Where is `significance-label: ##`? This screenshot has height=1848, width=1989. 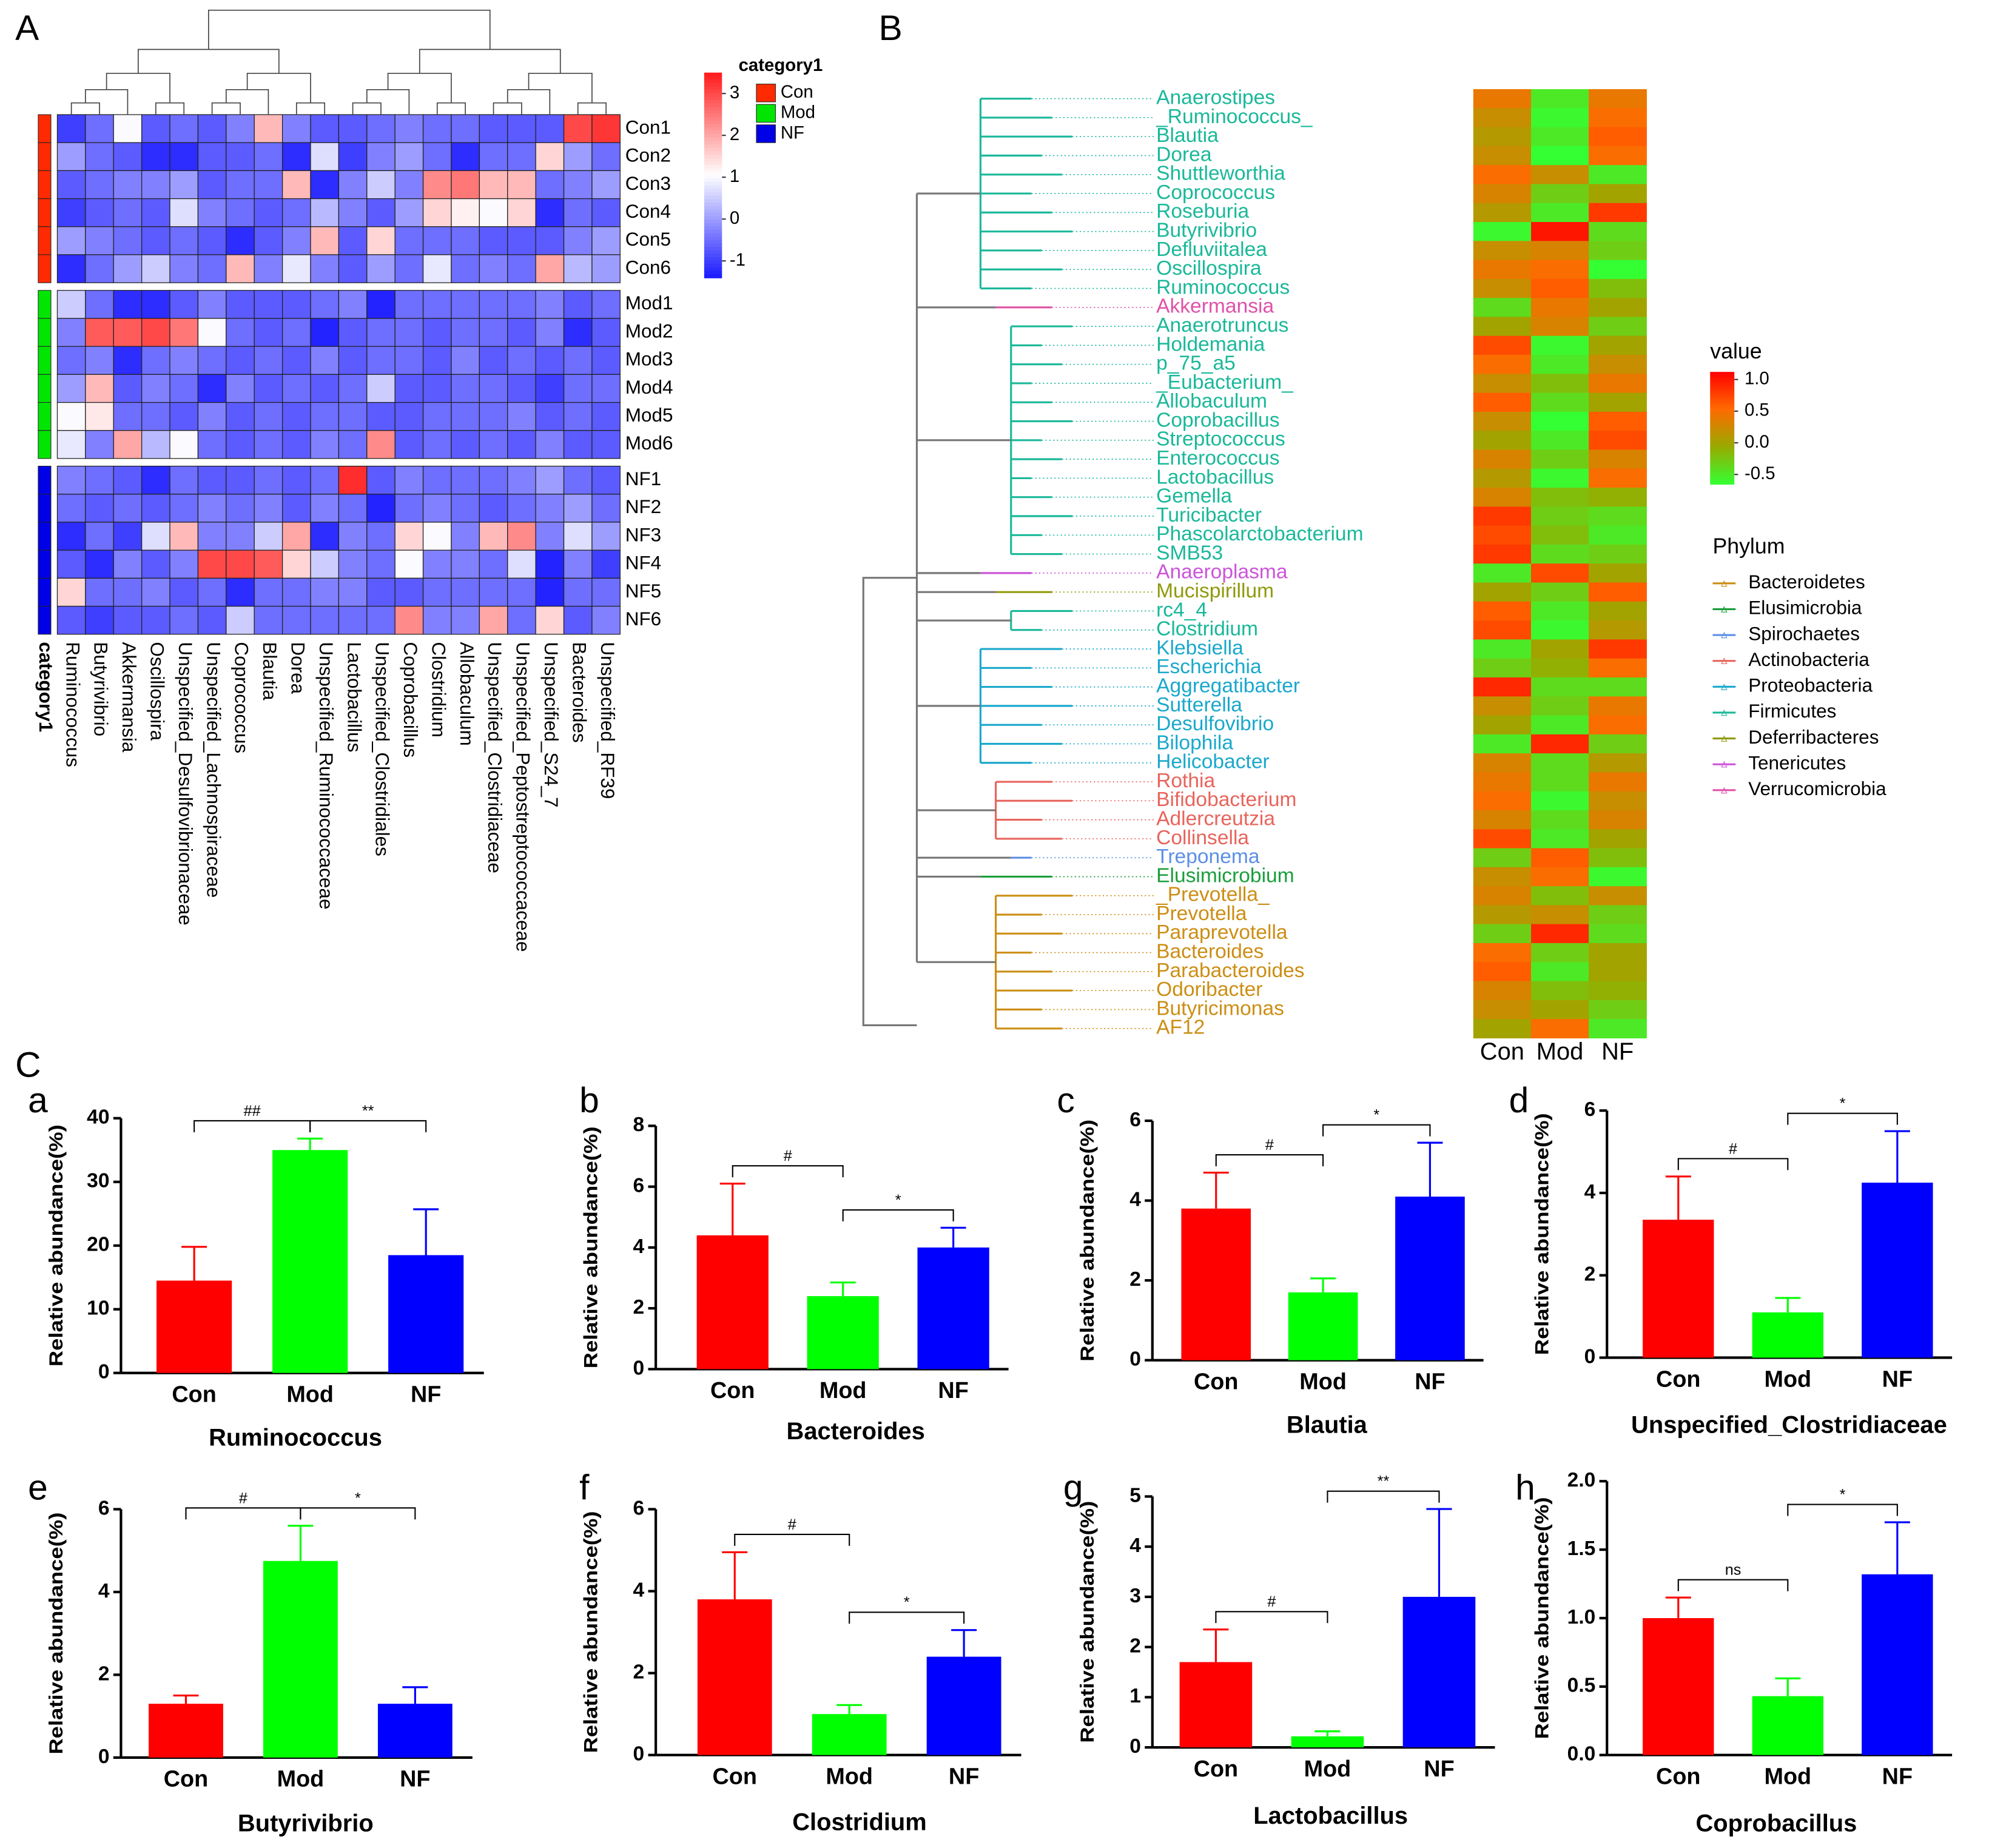 significance-label: ## is located at coordinates (252, 1111).